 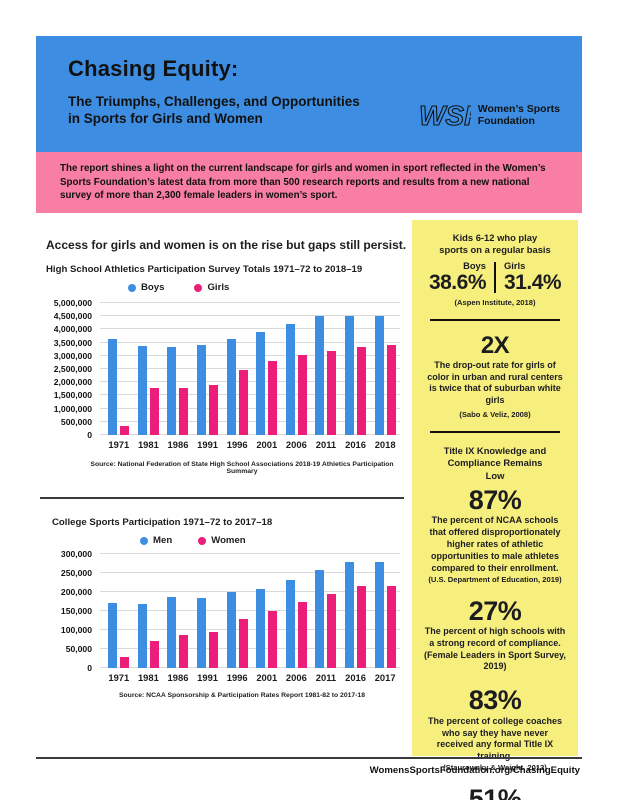 I want to click on bar-women-2001, so click(x=273, y=639).